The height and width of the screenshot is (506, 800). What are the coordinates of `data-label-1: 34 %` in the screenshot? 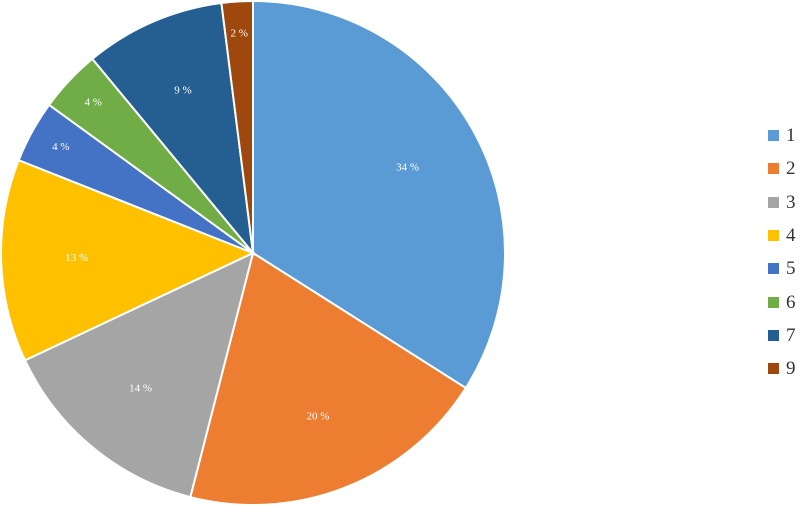 It's located at (407, 168).